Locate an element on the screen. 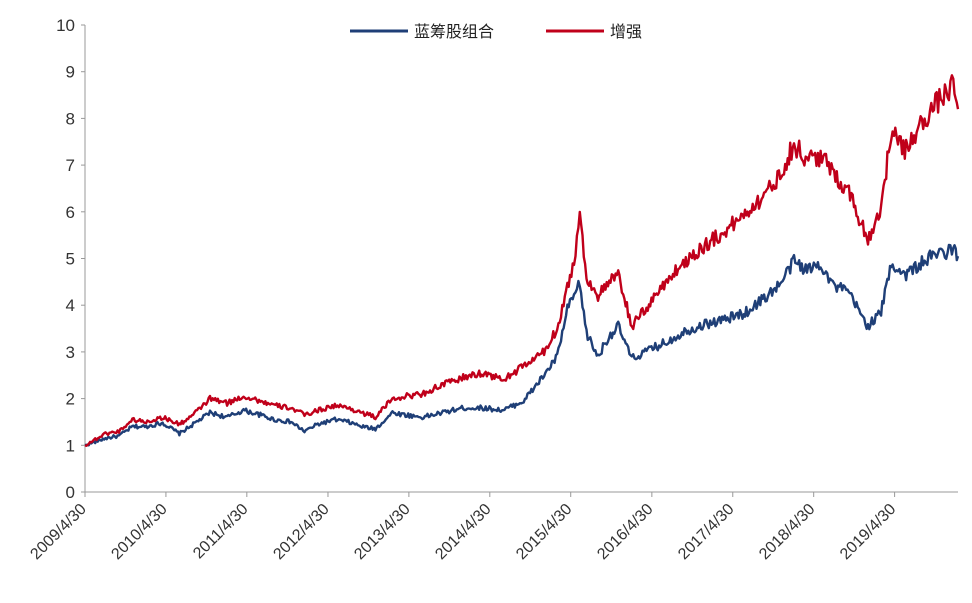  x-tick-label: 2011/4/30 is located at coordinates (221, 532).